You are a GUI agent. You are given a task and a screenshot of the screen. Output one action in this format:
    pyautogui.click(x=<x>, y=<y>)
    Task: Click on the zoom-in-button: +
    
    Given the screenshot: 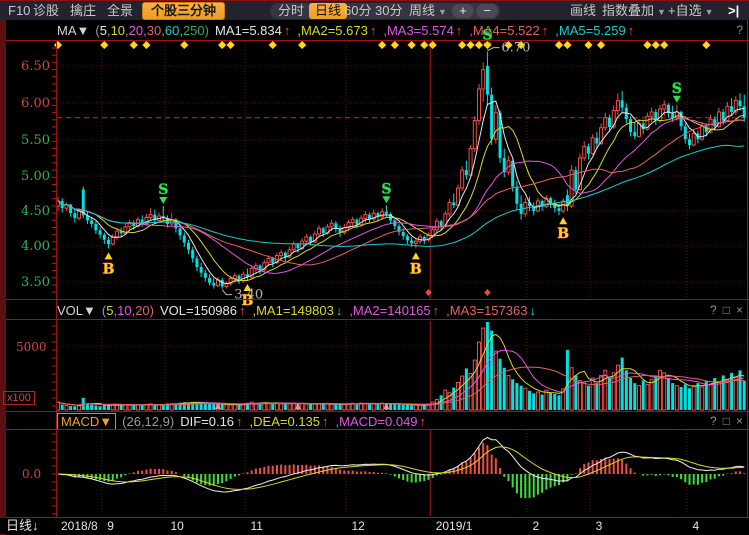 What is the action you would take?
    pyautogui.click(x=463, y=11)
    